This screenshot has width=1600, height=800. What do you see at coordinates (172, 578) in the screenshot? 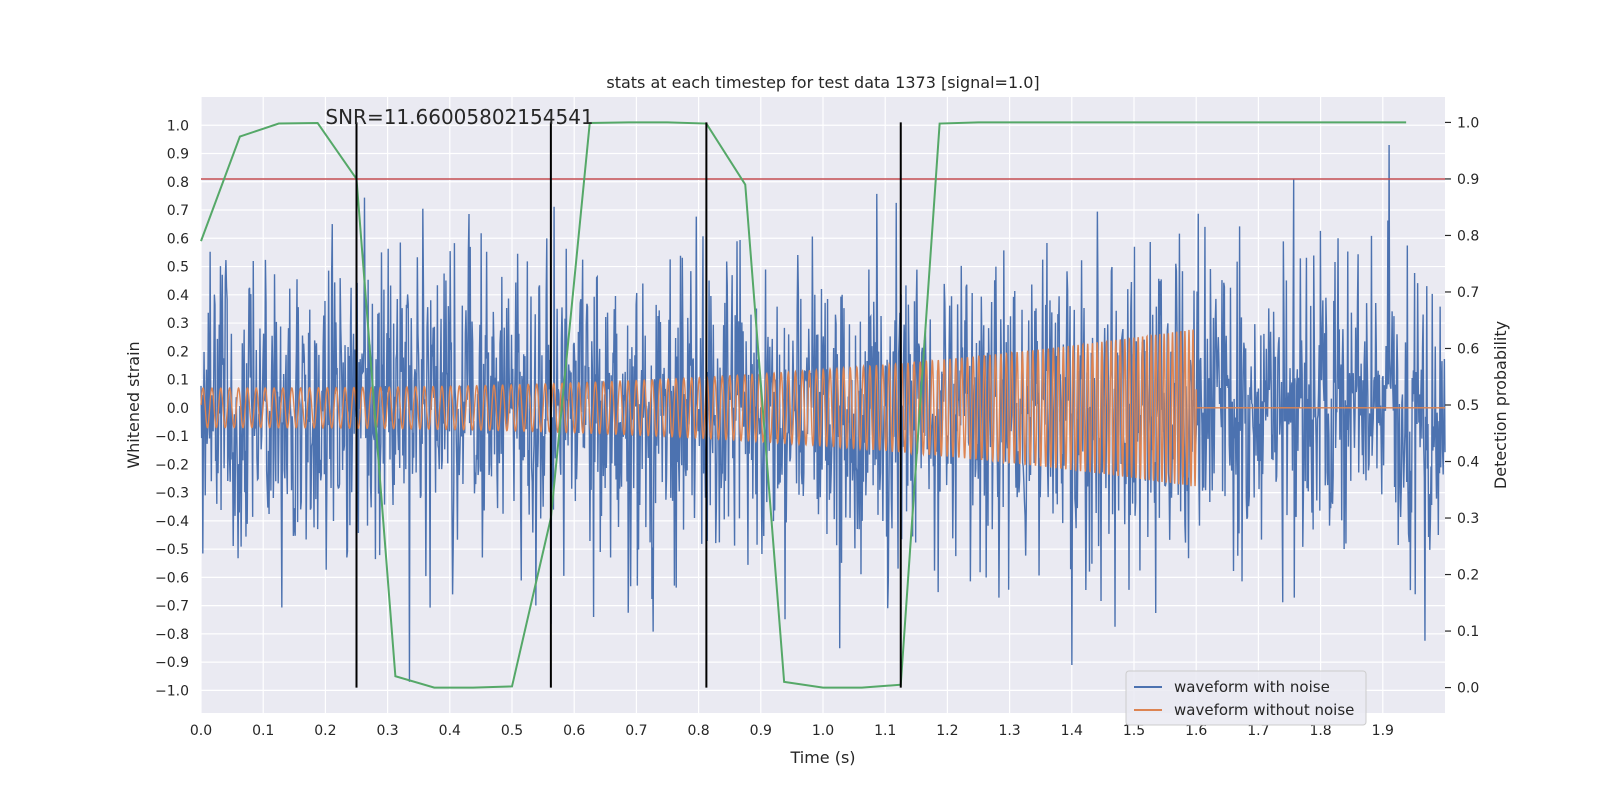
I see `y-tick-label: −0.6` at bounding box center [172, 578].